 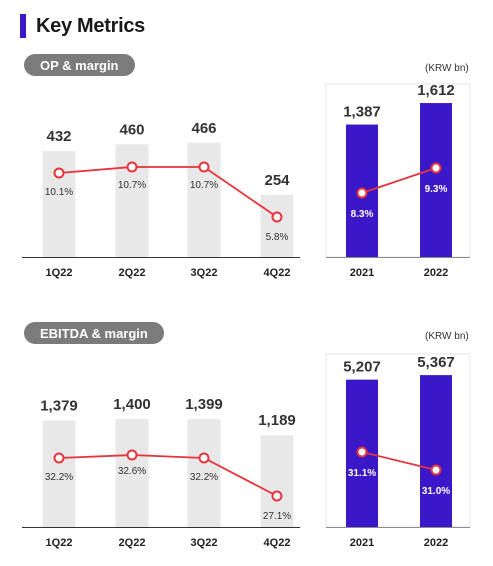 I want to click on ebitda-quarterly-value-label: 1,400, so click(x=132, y=404).